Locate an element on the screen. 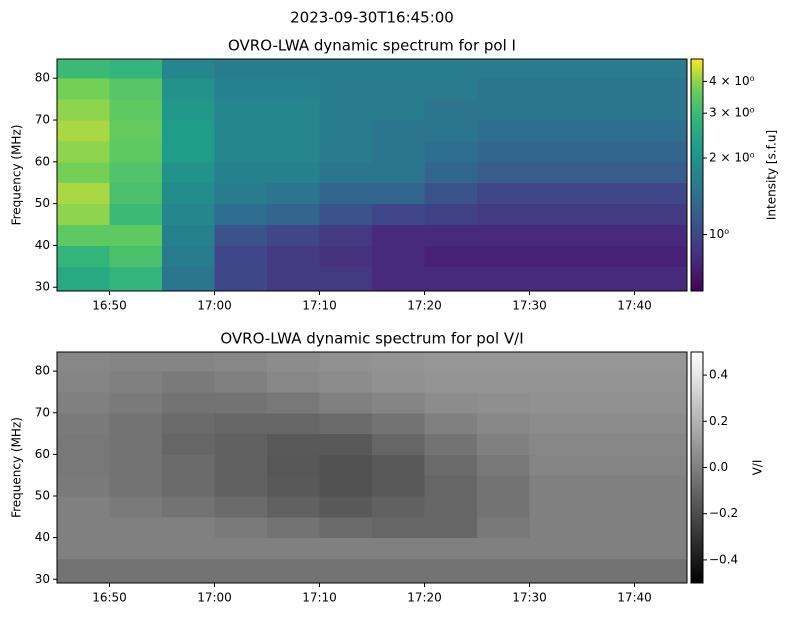 The image size is (789, 617). y-tick-label: 50 is located at coordinates (42, 496).